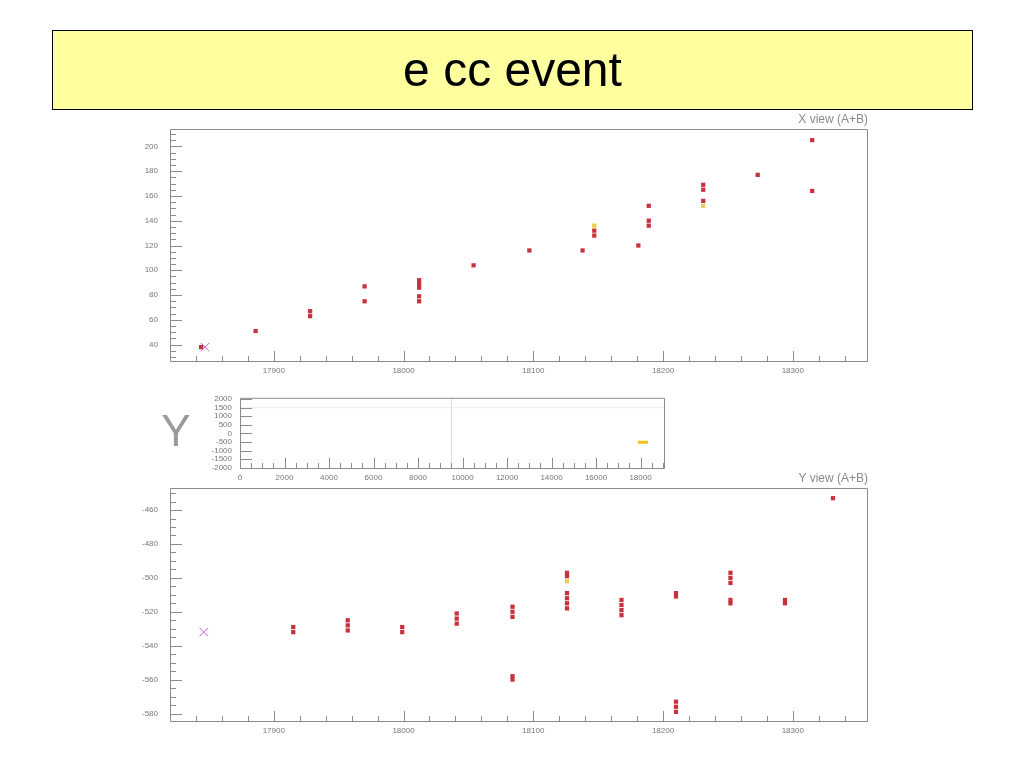 This screenshot has width=1024, height=768. I want to click on y-tick-label: 200, so click(151, 146).